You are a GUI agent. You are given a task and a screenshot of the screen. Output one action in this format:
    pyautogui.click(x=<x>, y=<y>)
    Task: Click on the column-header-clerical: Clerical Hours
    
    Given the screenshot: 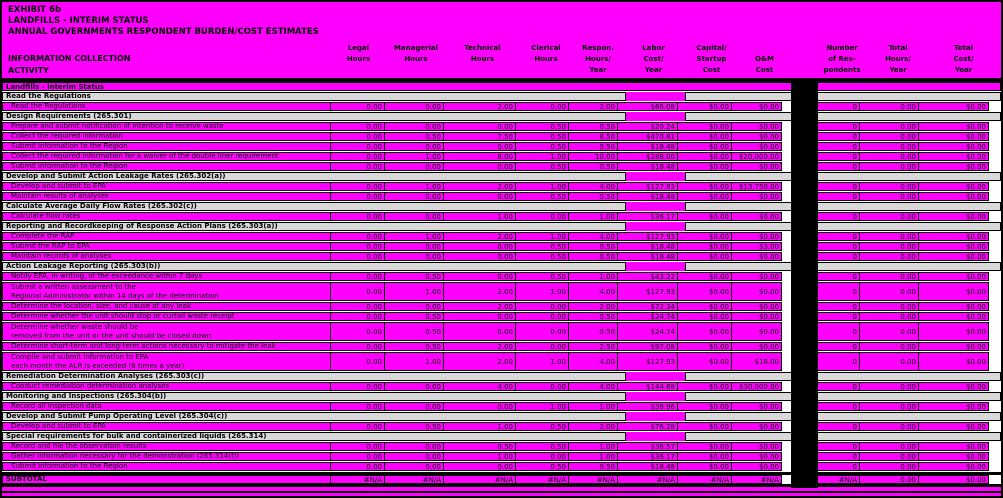 What is the action you would take?
    pyautogui.click(x=546, y=59)
    